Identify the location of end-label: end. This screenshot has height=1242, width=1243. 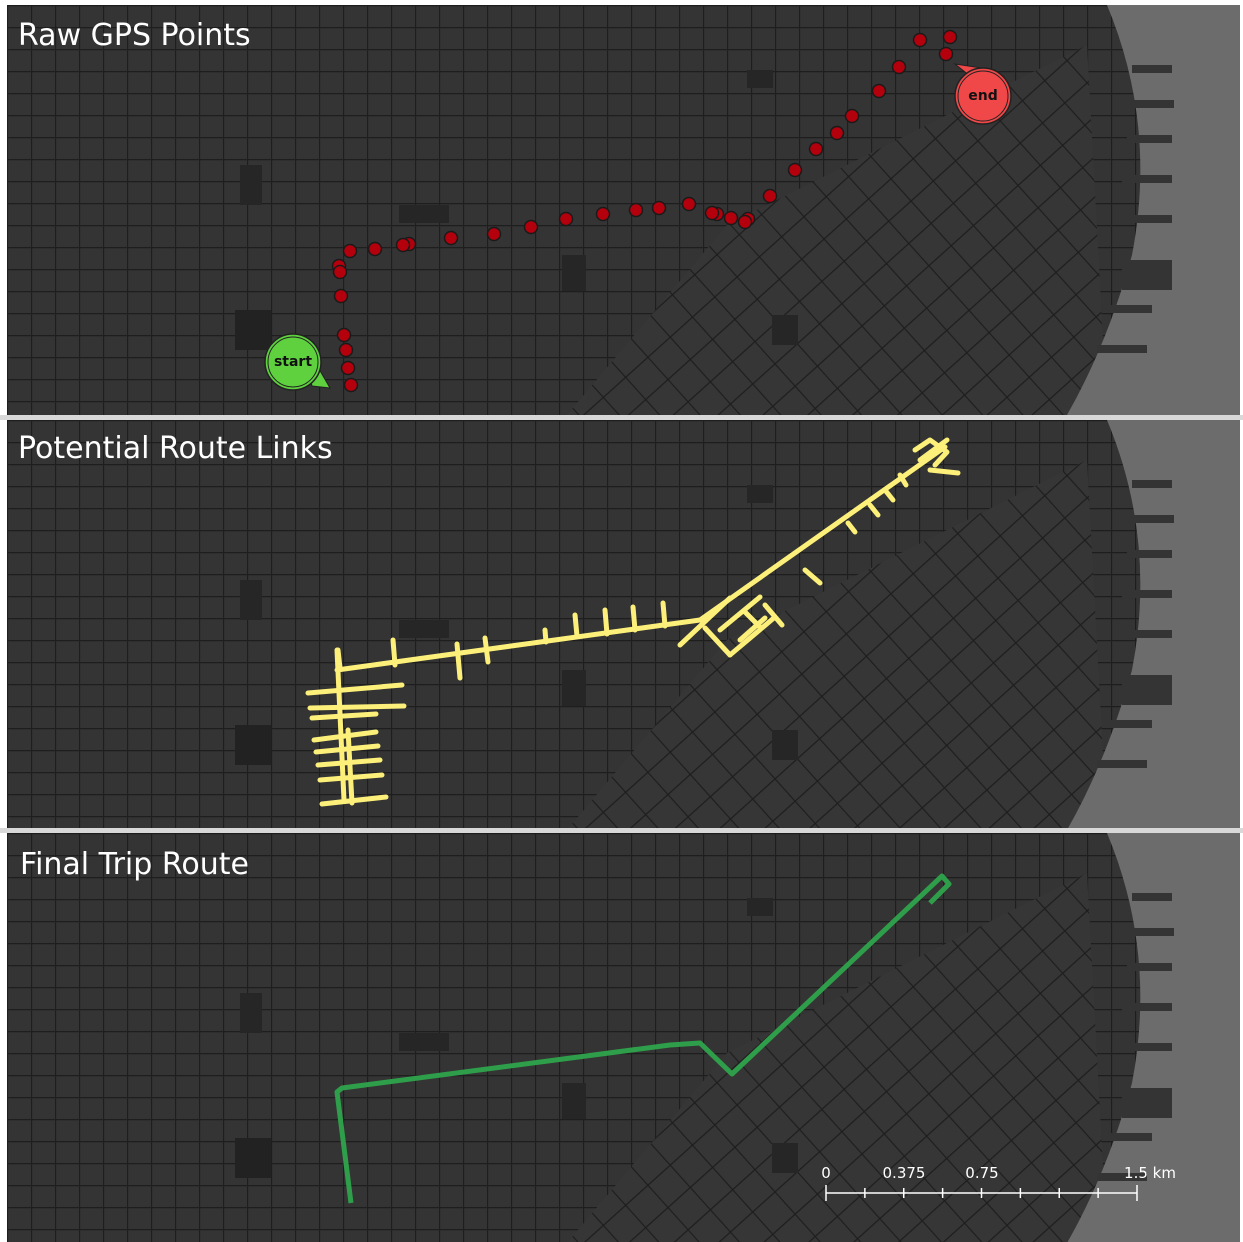
(982, 96).